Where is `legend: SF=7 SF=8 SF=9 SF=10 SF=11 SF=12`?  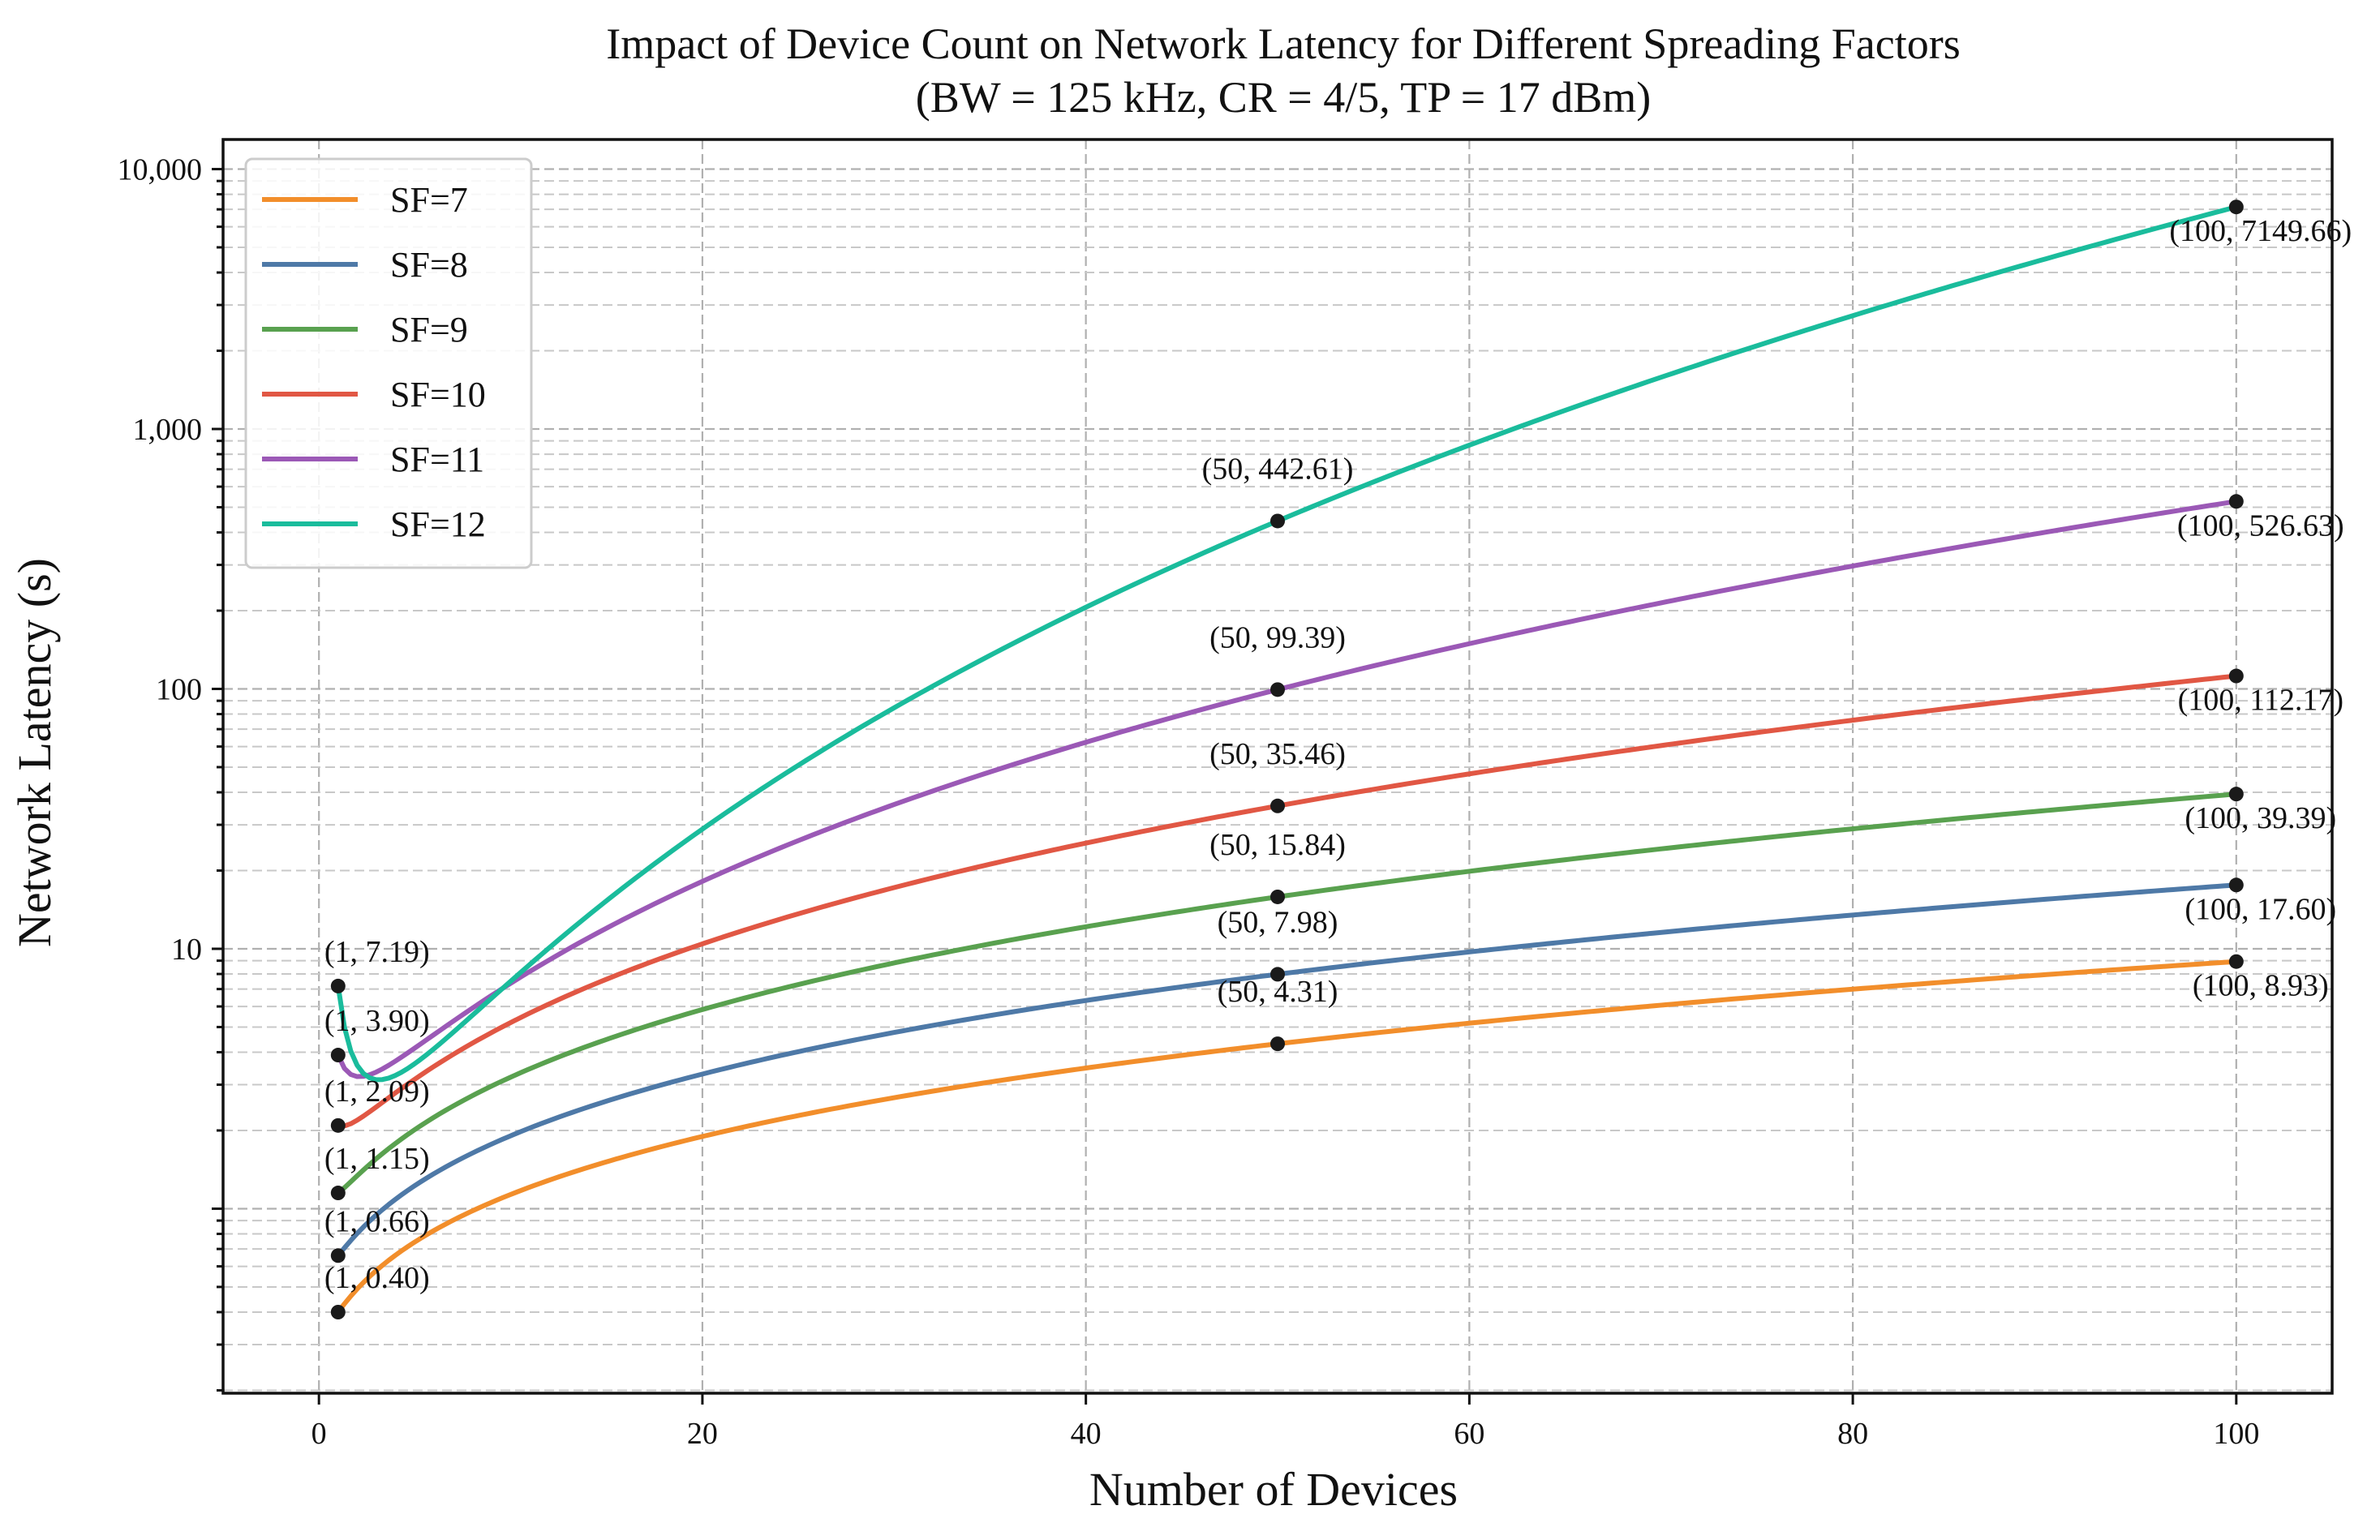 legend: SF=7 SF=8 SF=9 SF=10 SF=11 SF=12 is located at coordinates (388, 363).